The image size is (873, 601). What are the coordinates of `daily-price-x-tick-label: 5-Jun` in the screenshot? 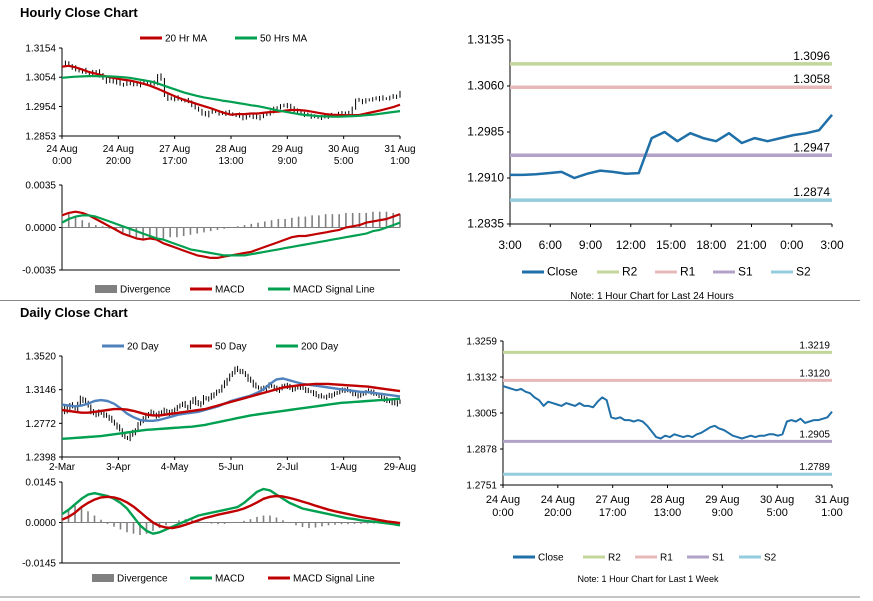 It's located at (230, 467).